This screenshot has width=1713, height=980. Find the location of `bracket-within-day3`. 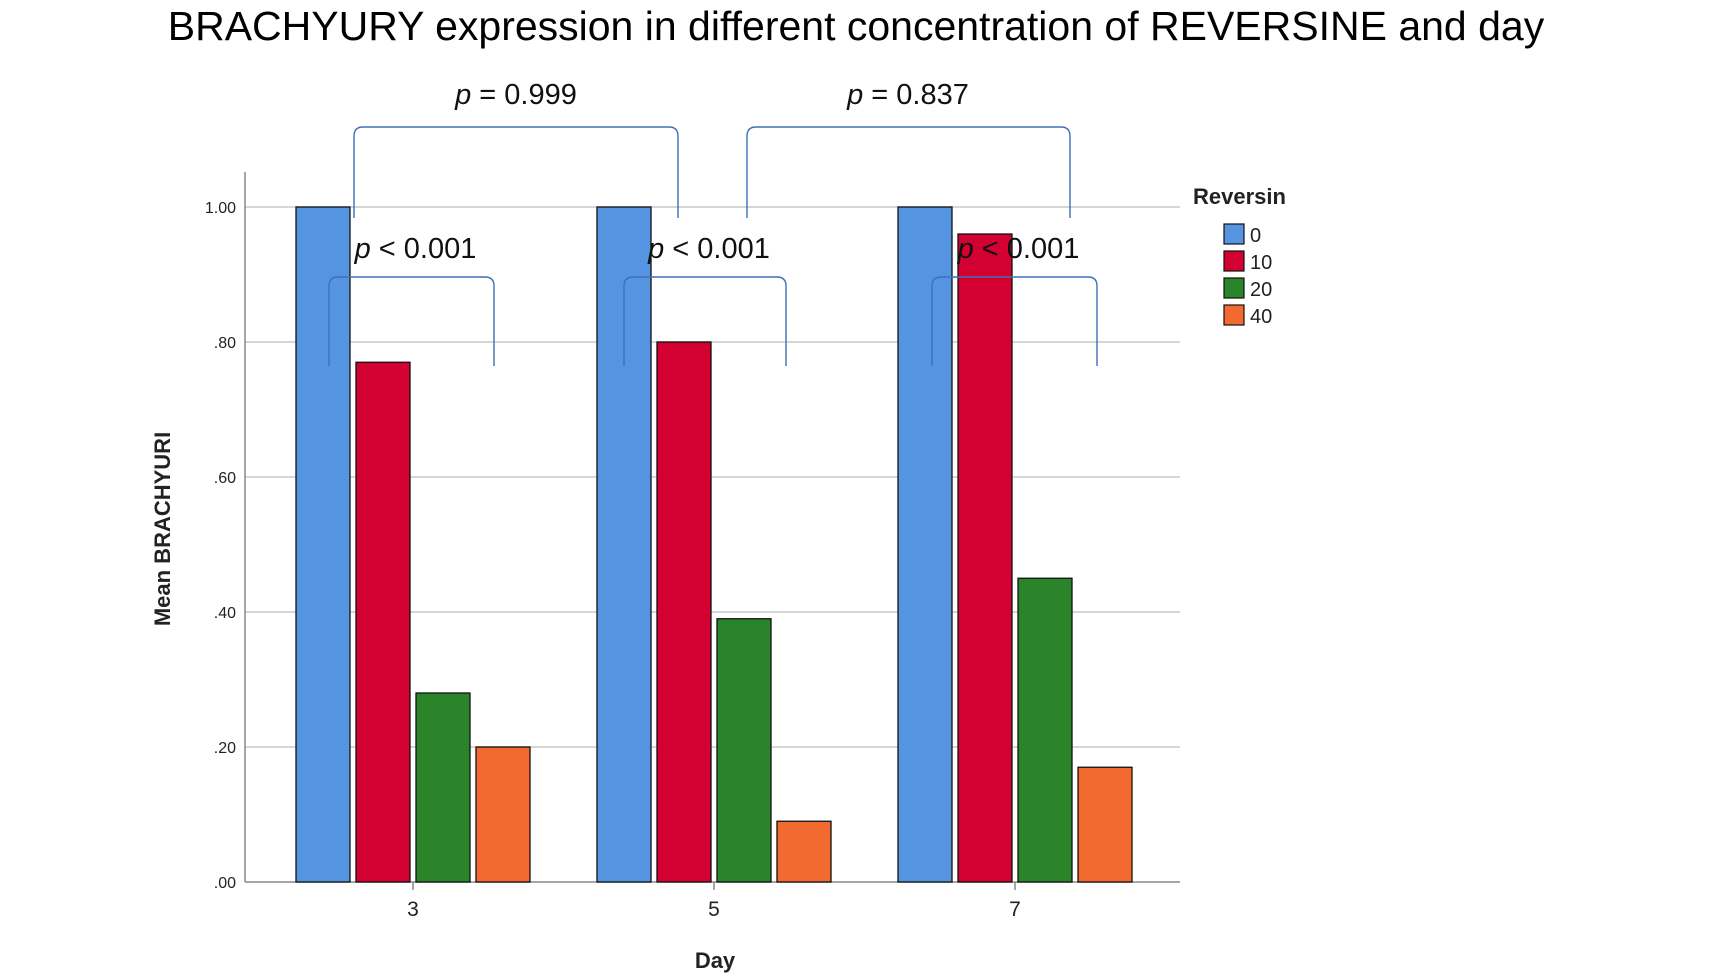

bracket-within-day3 is located at coordinates (411, 321).